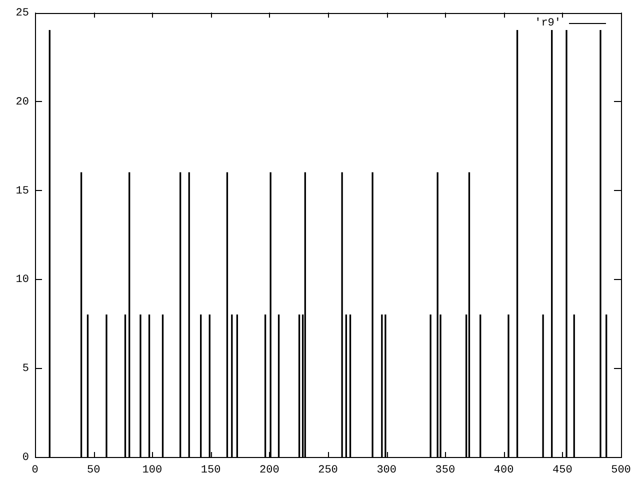 This screenshot has width=640, height=480. I want to click on x-tick-label: 100, so click(152, 470).